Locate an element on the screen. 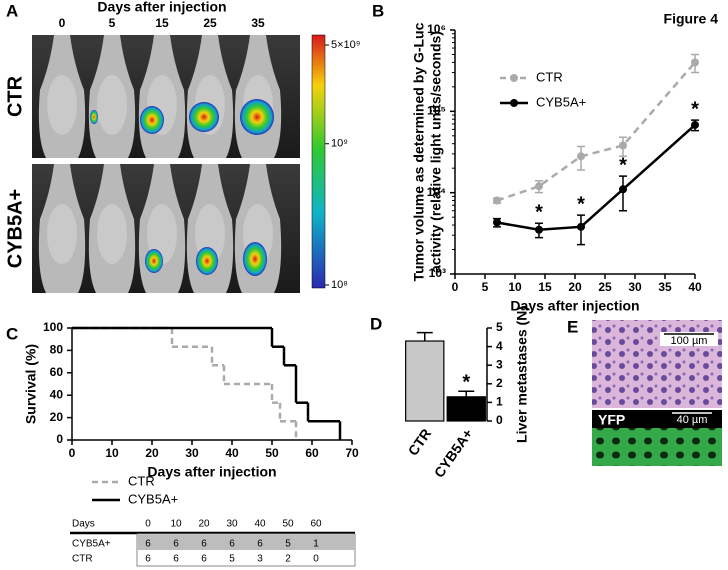  panel-e: E 100 µm 40 µm YFP is located at coordinates (644, 391).